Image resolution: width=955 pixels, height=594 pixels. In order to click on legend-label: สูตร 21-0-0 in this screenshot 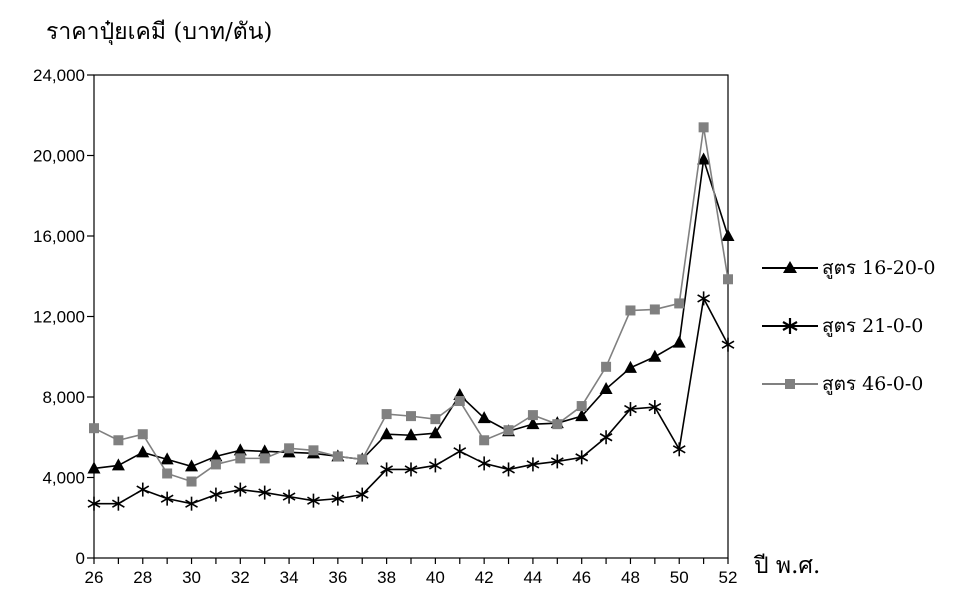, I will do `click(873, 326)`.